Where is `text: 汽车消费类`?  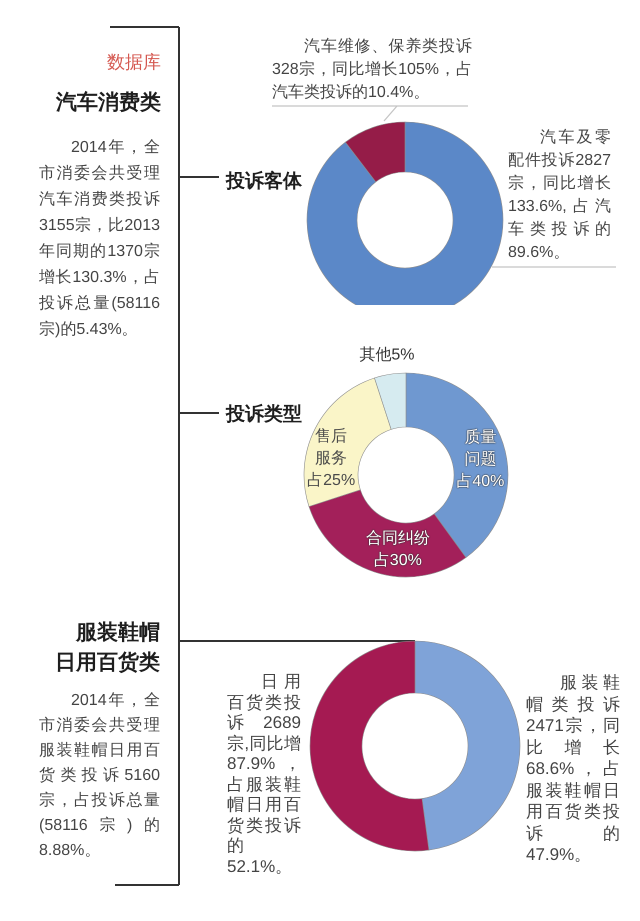
text: 汽车消费类 is located at coordinates (107, 103).